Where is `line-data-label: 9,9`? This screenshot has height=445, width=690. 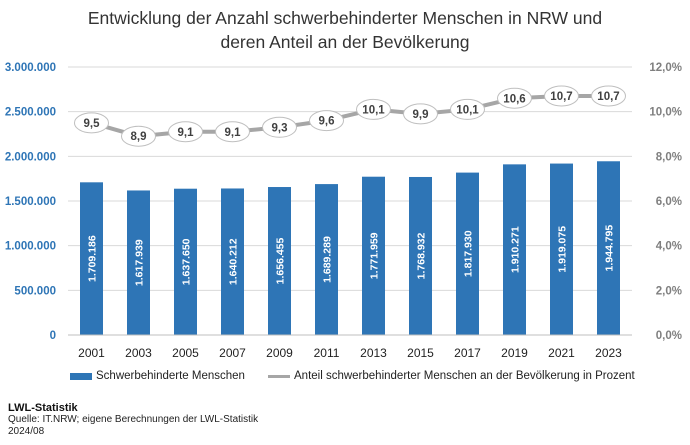
line-data-label: 9,9 is located at coordinates (421, 115).